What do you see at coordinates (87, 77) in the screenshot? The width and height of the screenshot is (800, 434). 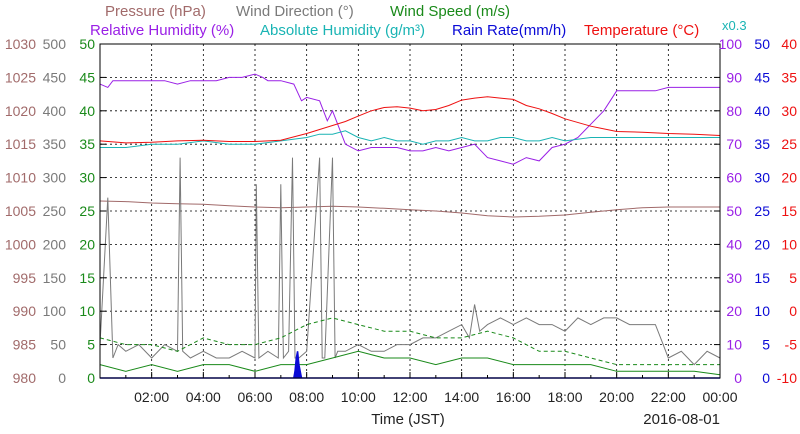 I see `y-tick-label-wind-speed: 45` at bounding box center [87, 77].